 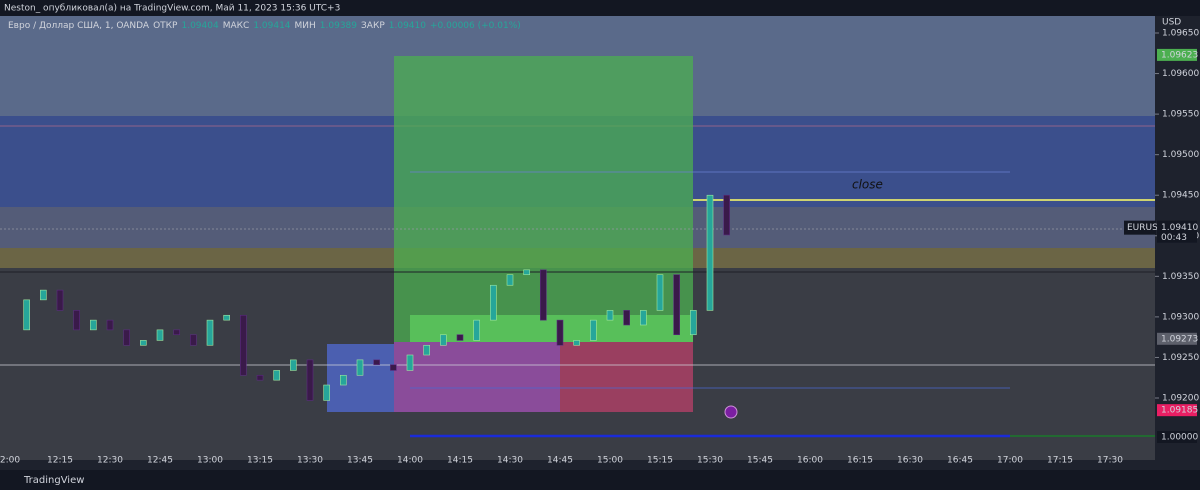 I want to click on price-marker-label: 1.09623, so click(x=1179, y=55).